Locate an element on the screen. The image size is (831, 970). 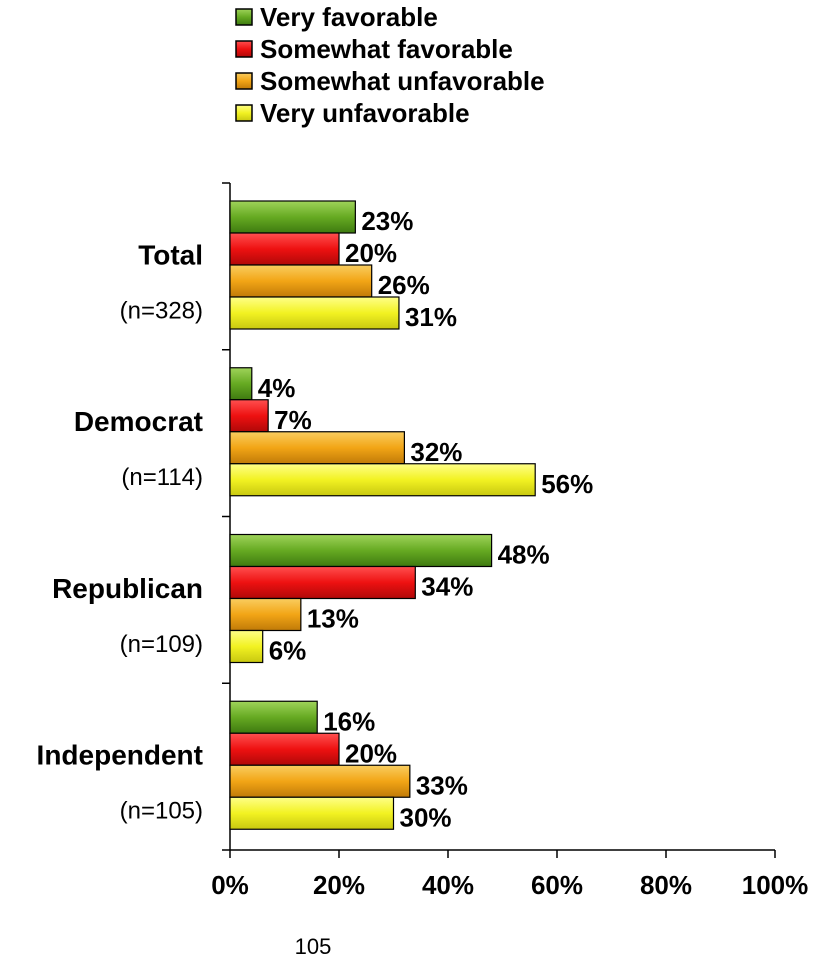
page-number: 105 is located at coordinates (313, 946).